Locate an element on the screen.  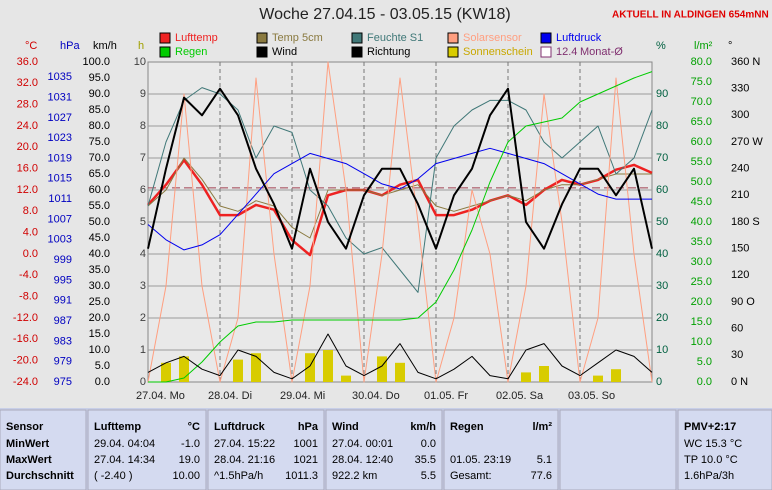
table-text: 922.2 km is located at coordinates (354, 476).